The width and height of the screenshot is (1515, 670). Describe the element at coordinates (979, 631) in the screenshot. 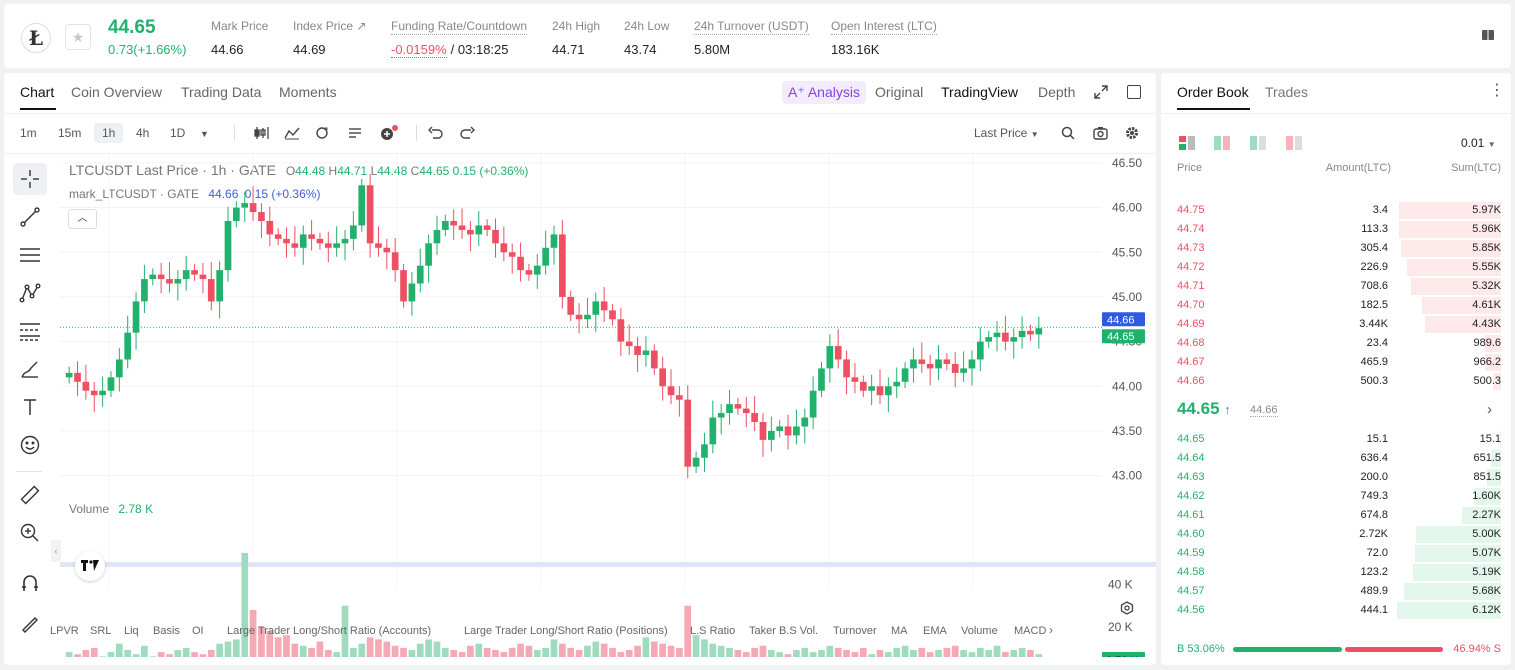

I see `indicator-volume: Volume` at that location.